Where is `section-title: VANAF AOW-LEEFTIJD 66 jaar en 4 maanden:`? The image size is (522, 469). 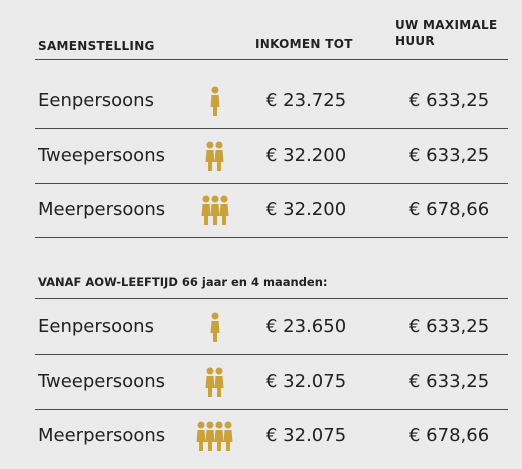
section-title: VANAF AOW-LEEFTIJD 66 jaar en 4 maanden: is located at coordinates (183, 282).